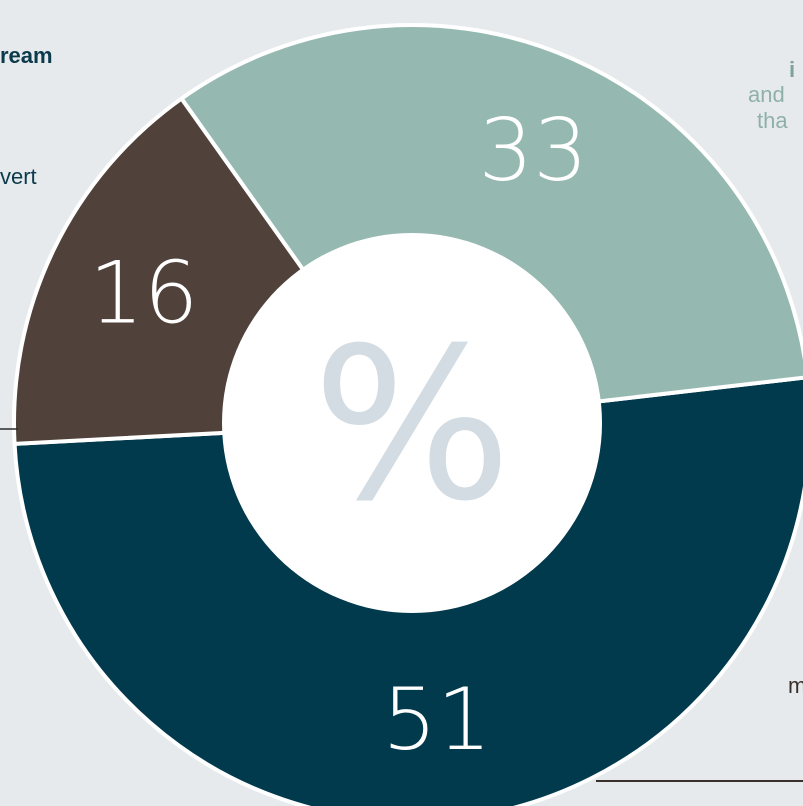 This screenshot has height=806, width=803. What do you see at coordinates (26, 55) in the screenshot?
I see `left-annotation-title: ream` at bounding box center [26, 55].